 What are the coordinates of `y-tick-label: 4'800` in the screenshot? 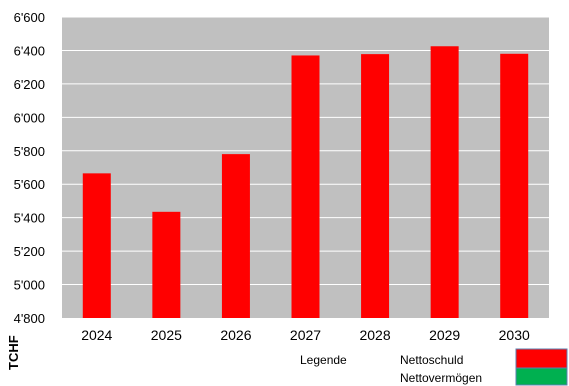 It's located at (29, 318).